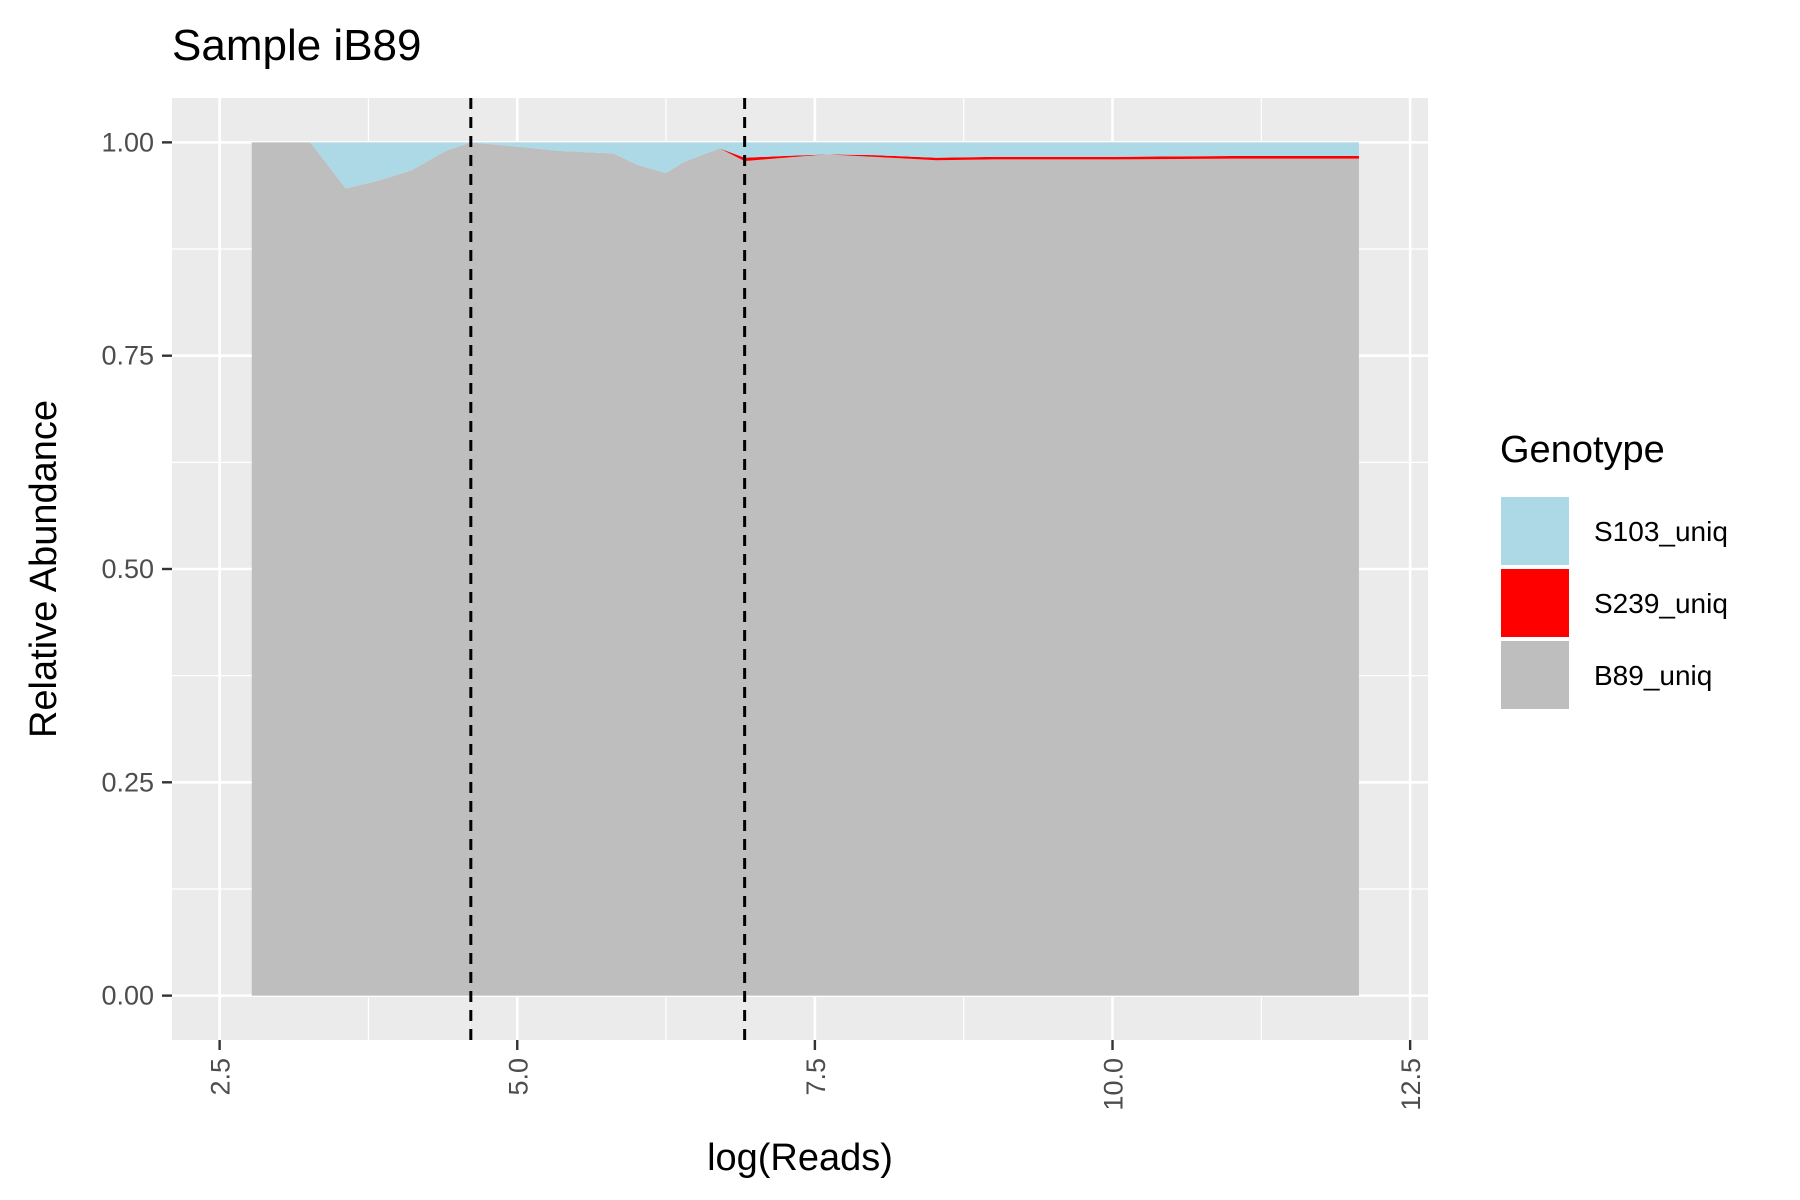 This screenshot has width=1800, height=1200. What do you see at coordinates (127, 569) in the screenshot?
I see `y-tick-label: 0.50` at bounding box center [127, 569].